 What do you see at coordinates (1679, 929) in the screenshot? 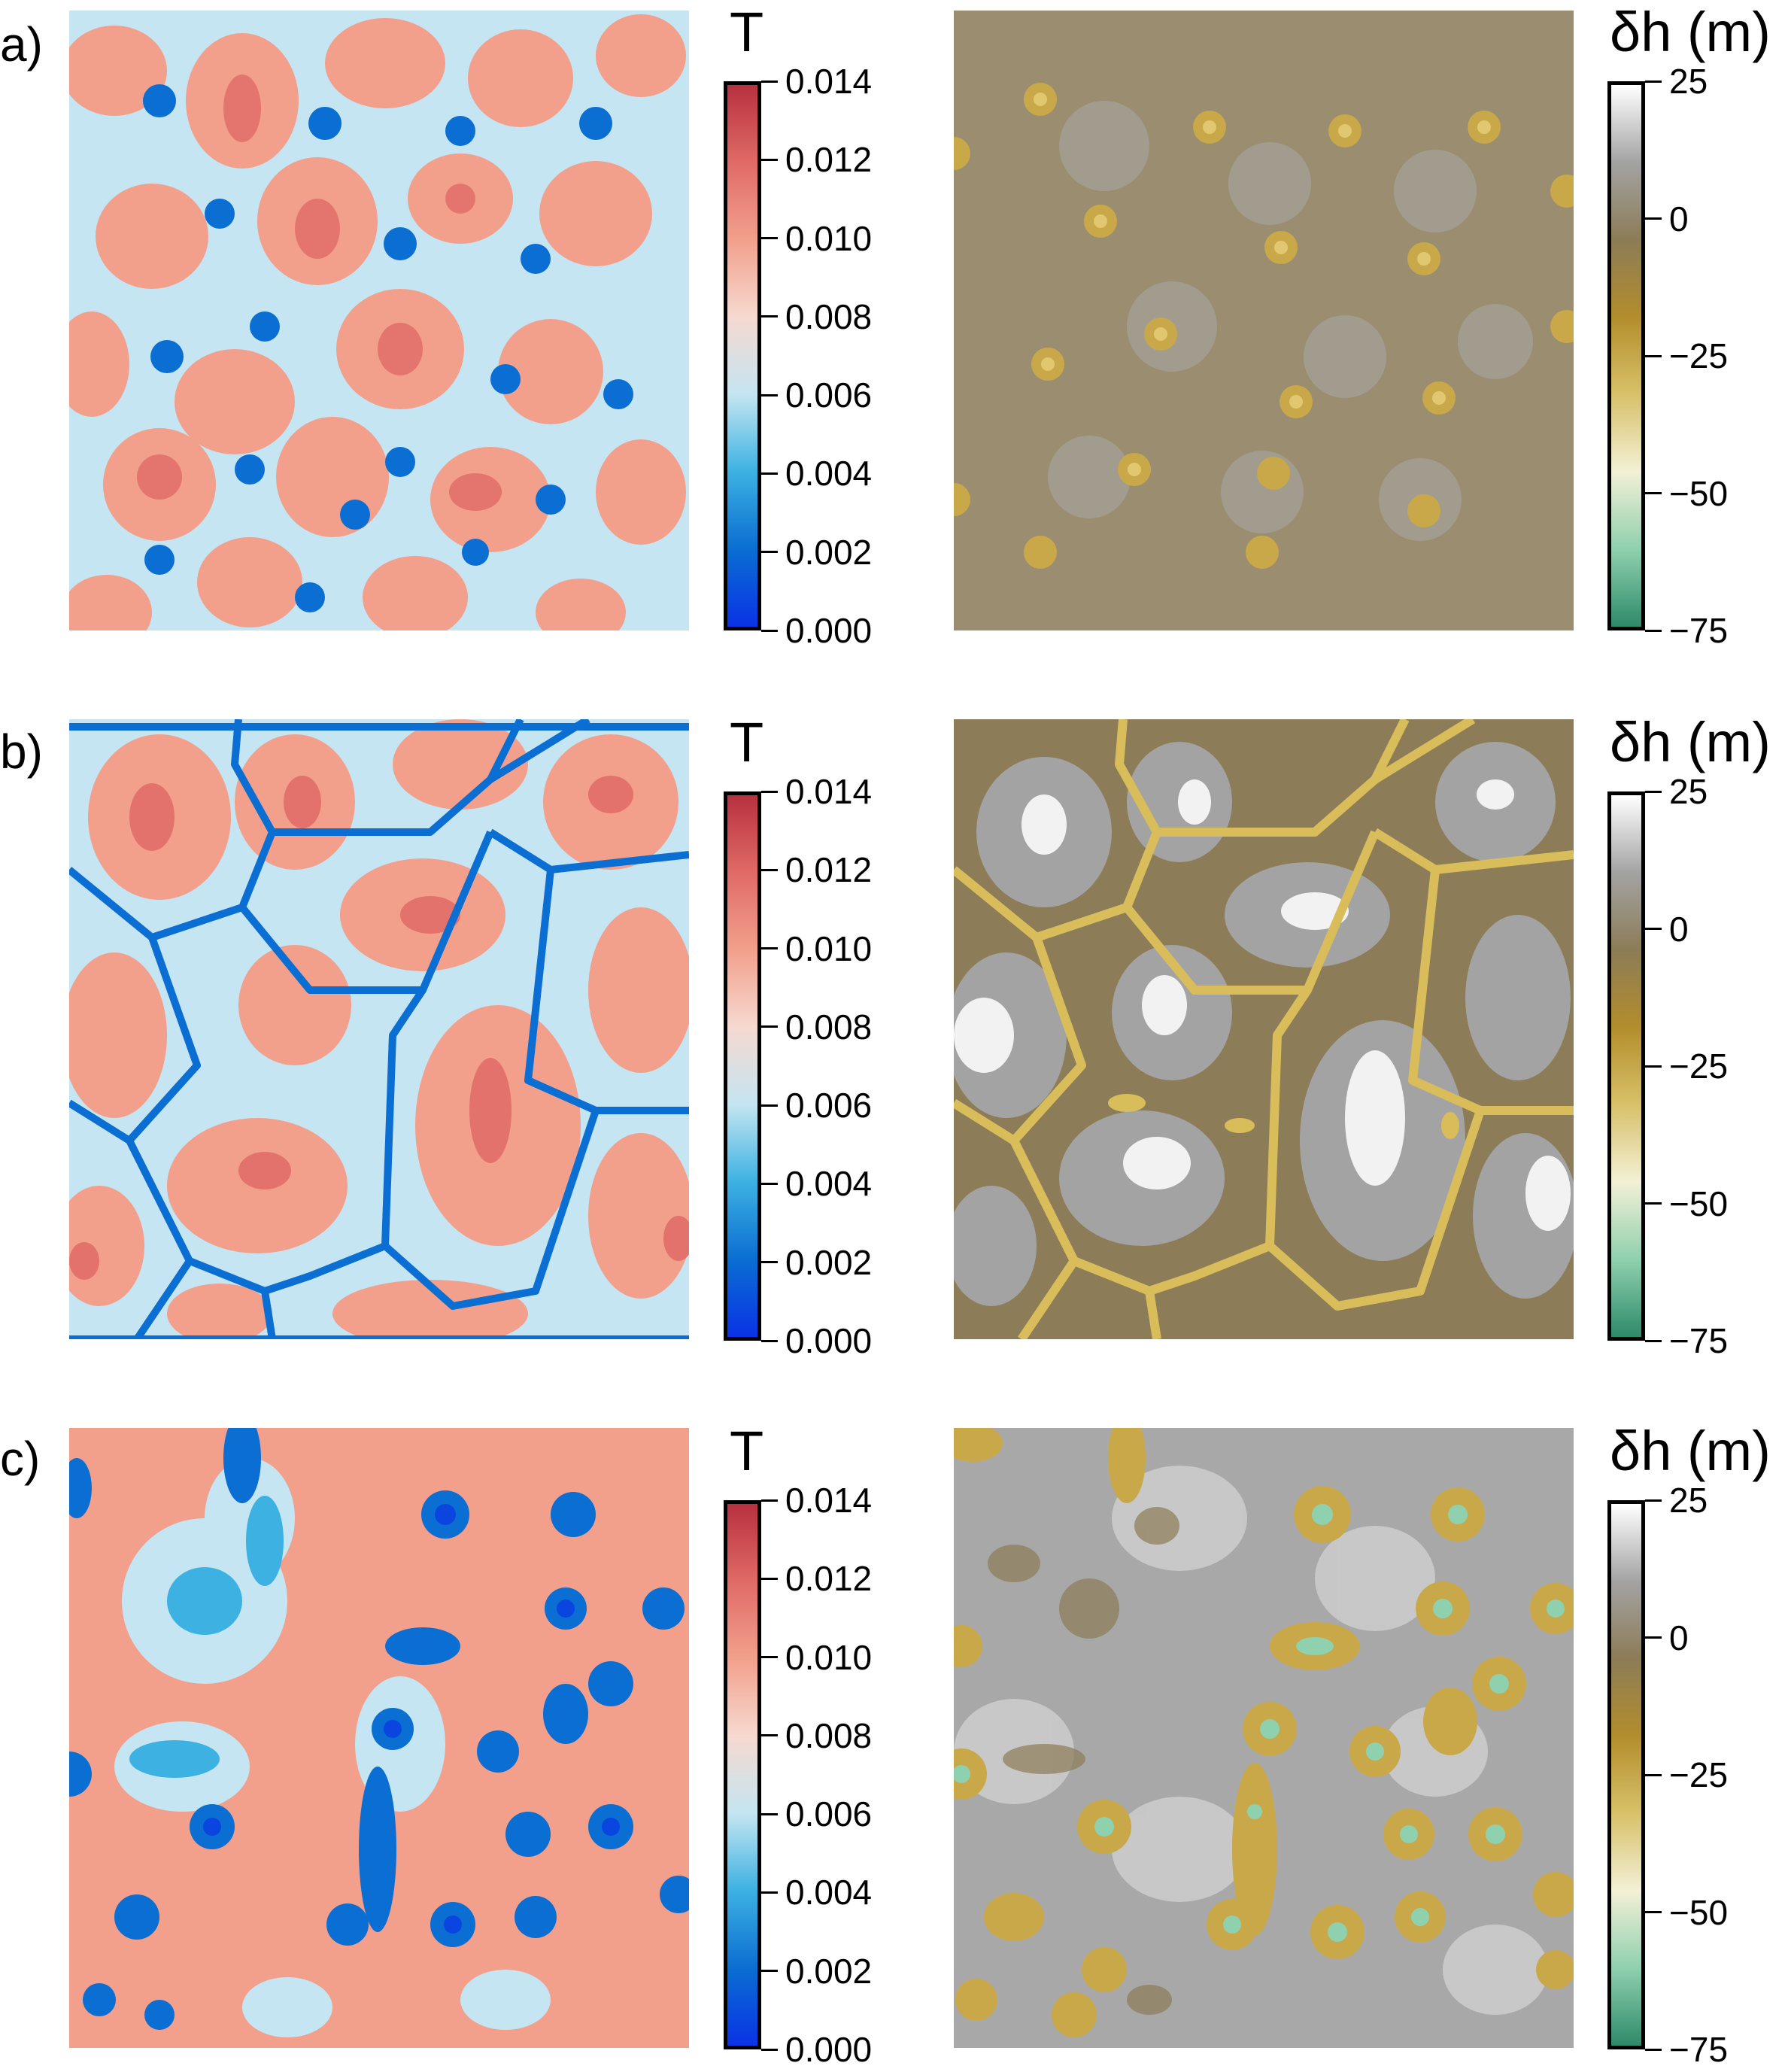
I see `colorbar-dh-tick-label-1-1: 0` at bounding box center [1679, 929].